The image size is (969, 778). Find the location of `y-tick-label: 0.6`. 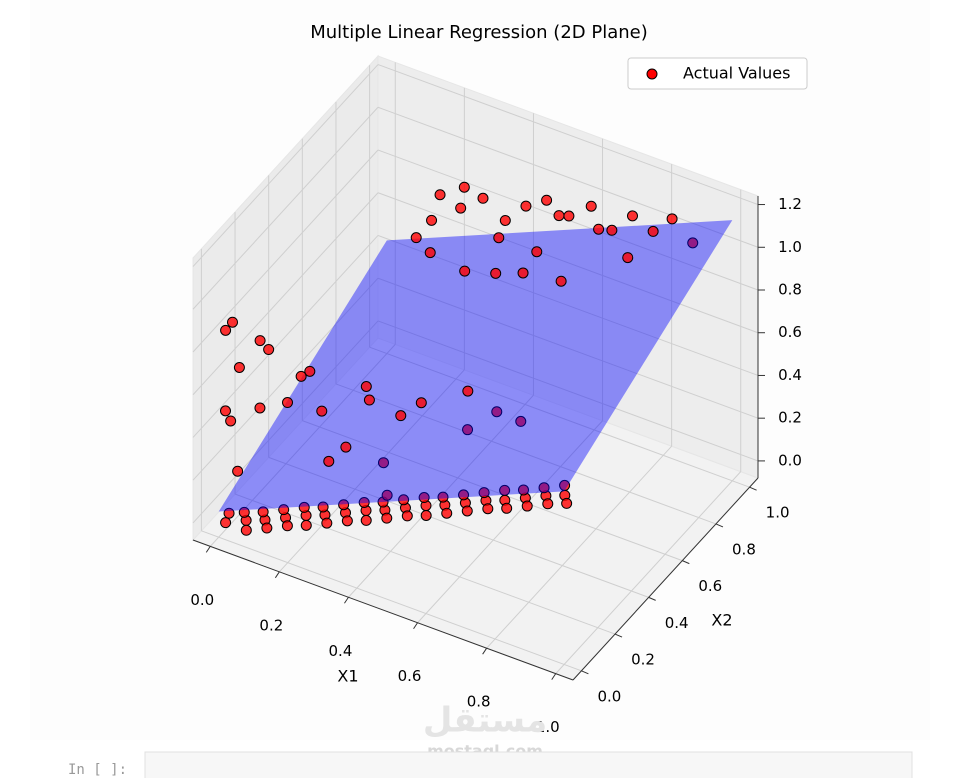

y-tick-label: 0.6 is located at coordinates (710, 586).